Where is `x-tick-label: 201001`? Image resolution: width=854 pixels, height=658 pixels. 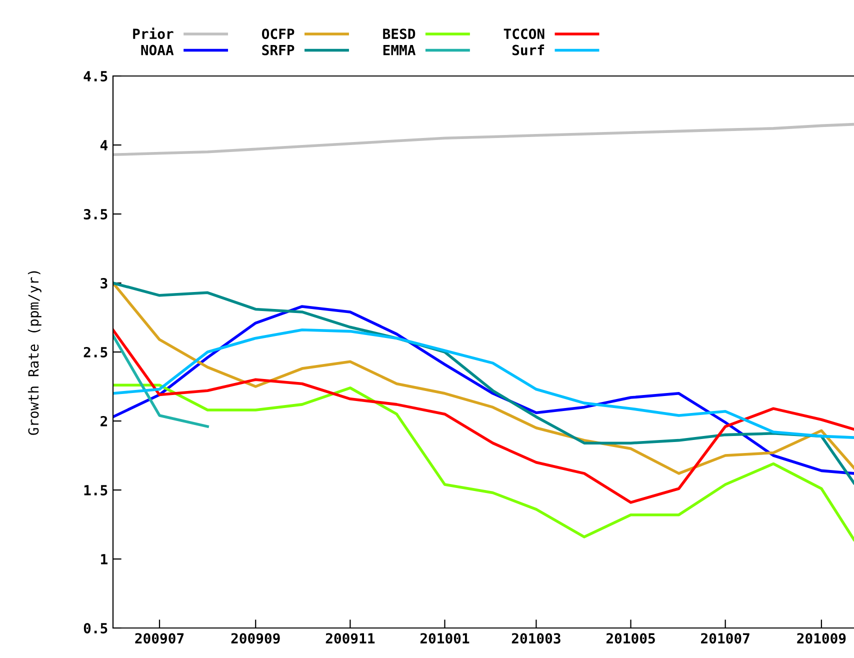
x-tick-label: 201001 is located at coordinates (445, 638).